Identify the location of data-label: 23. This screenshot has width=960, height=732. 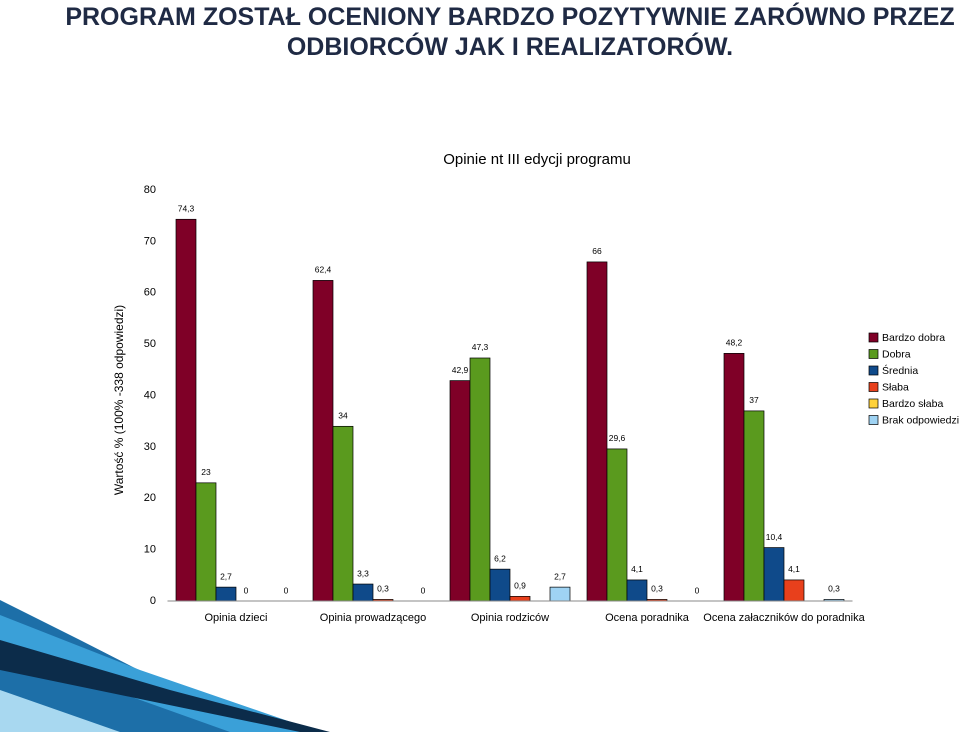
(206, 472).